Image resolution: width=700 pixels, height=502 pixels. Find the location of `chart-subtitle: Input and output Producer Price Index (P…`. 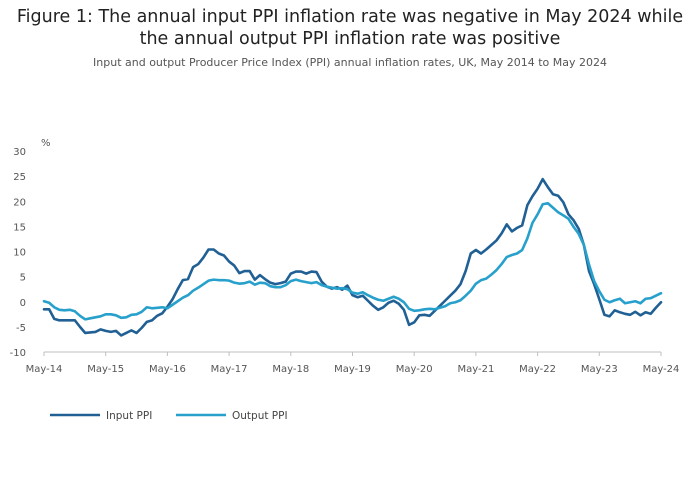

chart-subtitle: Input and output Producer Price Index (P… is located at coordinates (350, 62).